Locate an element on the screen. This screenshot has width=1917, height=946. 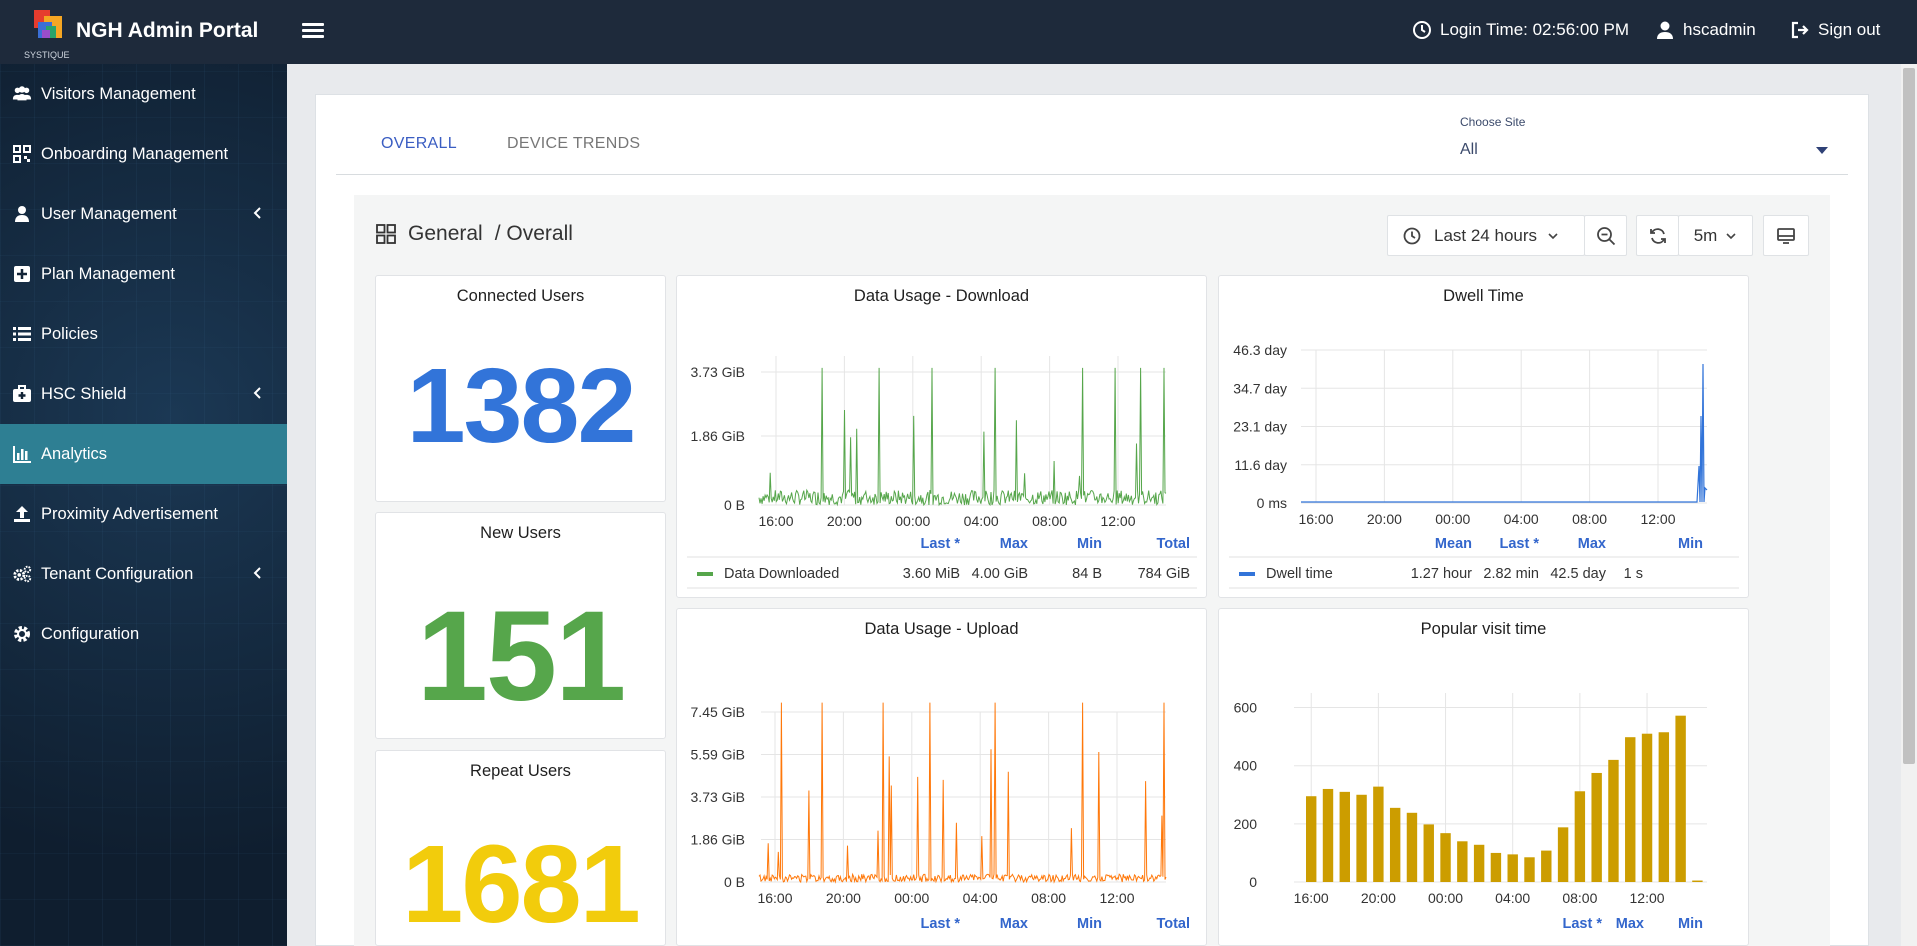
y-tick-label: 34.7 day is located at coordinates (1260, 388).